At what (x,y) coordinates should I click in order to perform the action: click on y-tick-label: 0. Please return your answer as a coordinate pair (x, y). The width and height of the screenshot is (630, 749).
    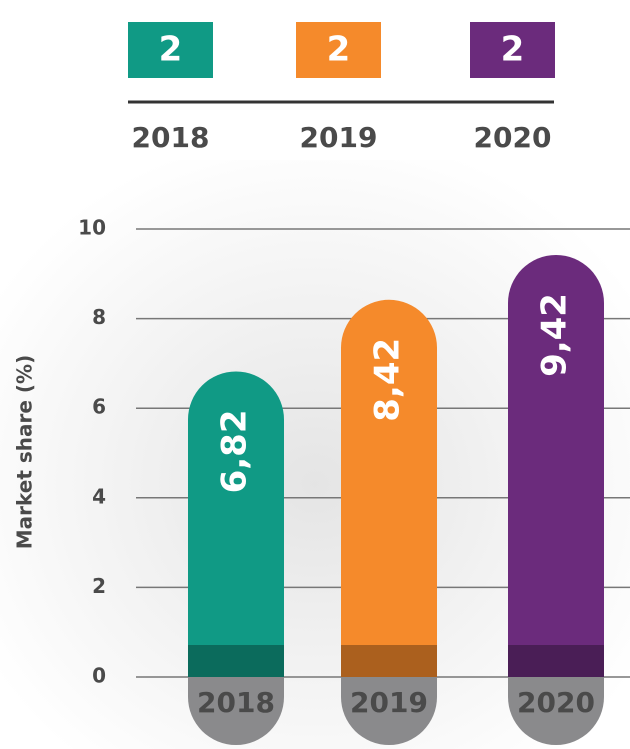
    Looking at the image, I should click on (99, 676).